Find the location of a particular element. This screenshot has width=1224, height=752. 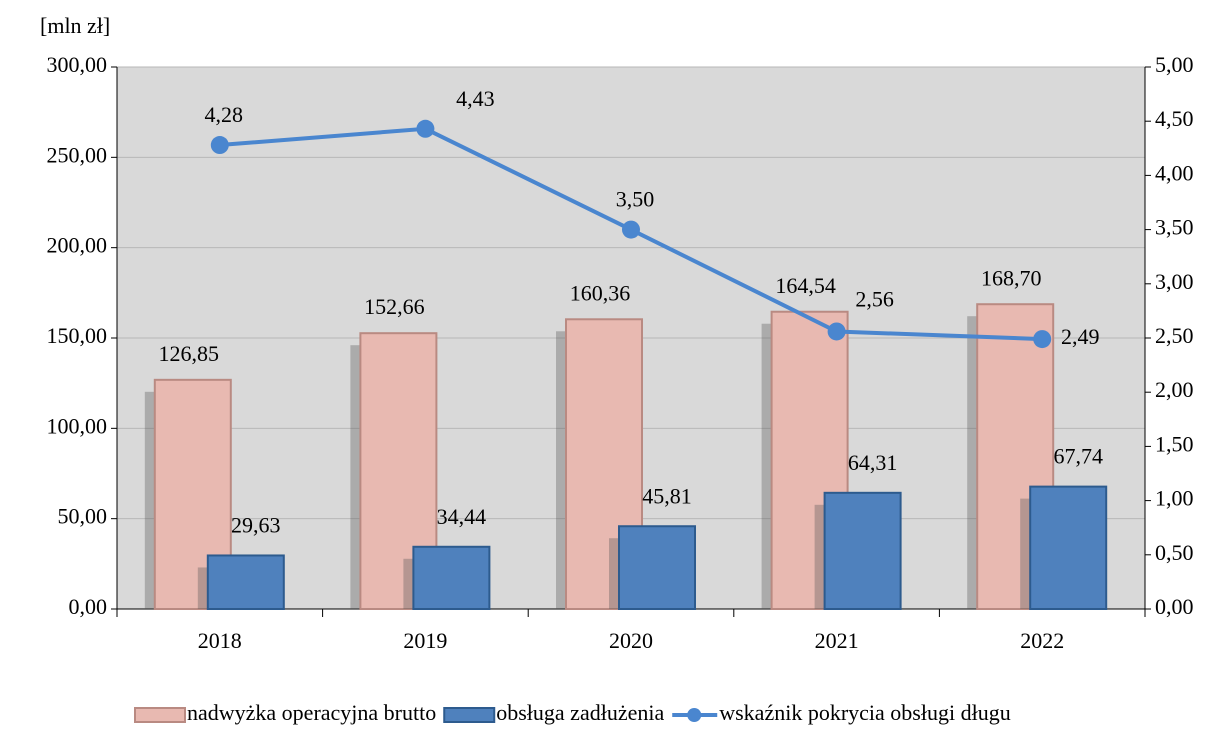

data-label: 3,50 is located at coordinates (635, 199).